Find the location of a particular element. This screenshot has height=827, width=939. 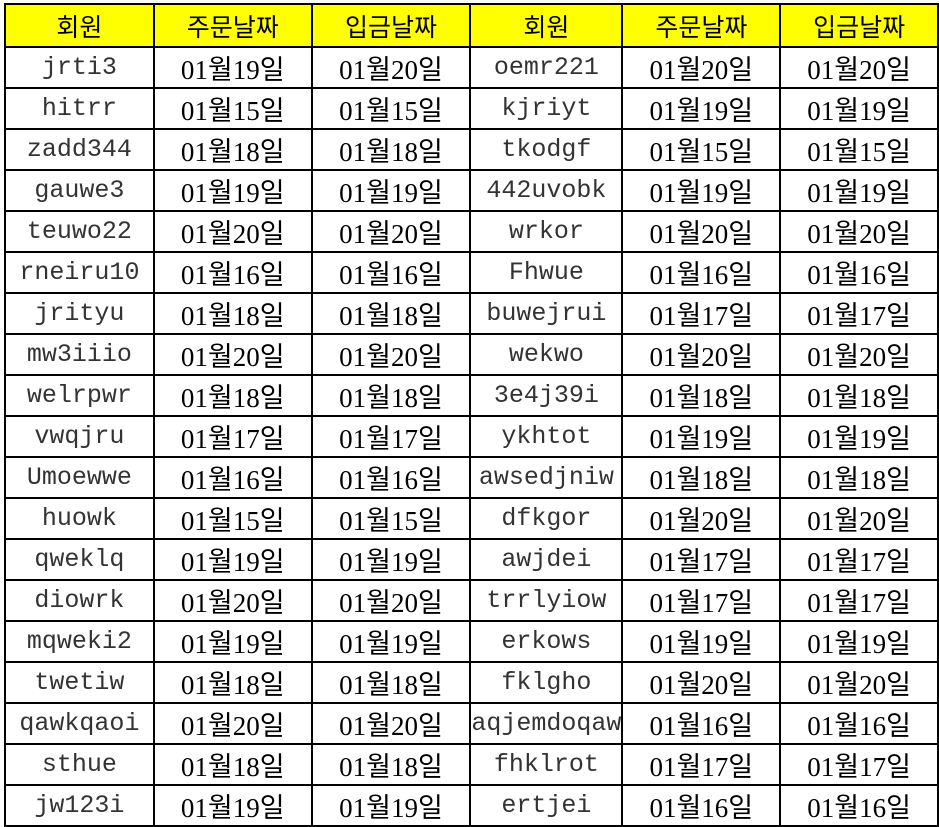

member-cell: tkodgf is located at coordinates (546, 149).